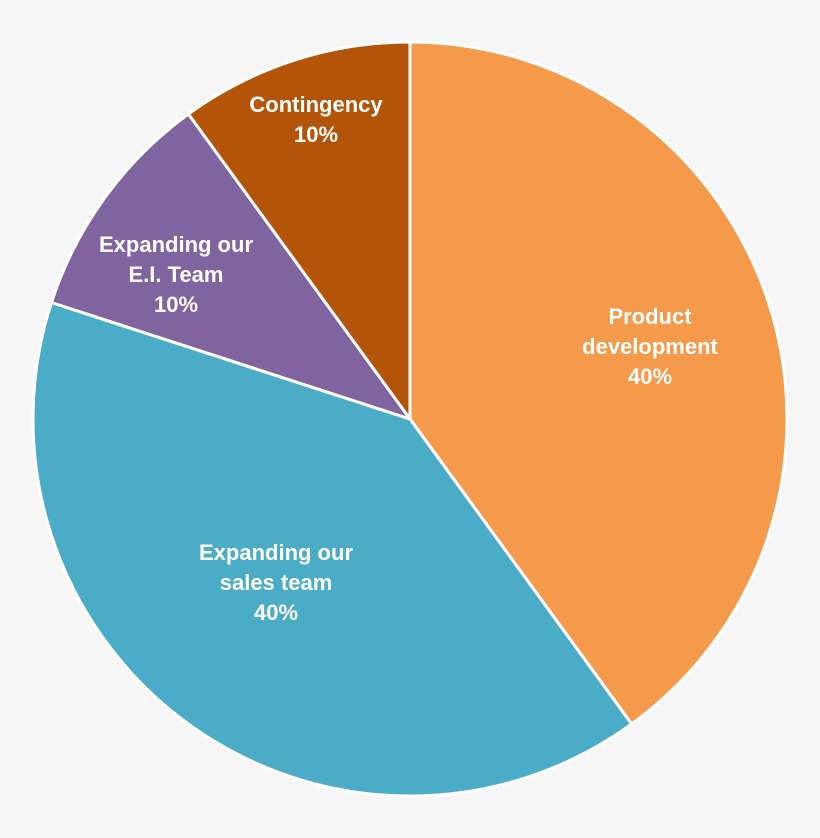 Image resolution: width=820 pixels, height=838 pixels. What do you see at coordinates (316, 119) in the screenshot?
I see `slice-label-contingency: Contingency 10%` at bounding box center [316, 119].